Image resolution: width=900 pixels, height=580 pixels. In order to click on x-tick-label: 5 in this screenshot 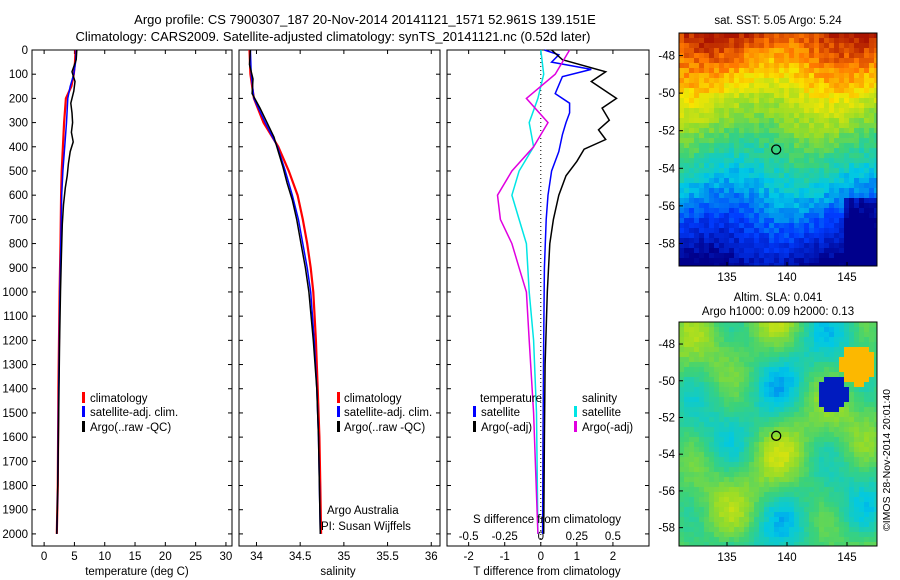, I will do `click(74, 557)`.